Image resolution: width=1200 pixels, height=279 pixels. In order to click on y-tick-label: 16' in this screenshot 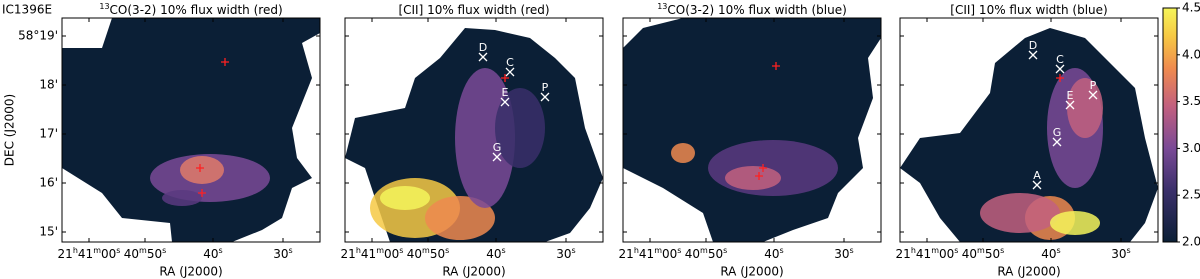, I will do `click(48, 183)`.